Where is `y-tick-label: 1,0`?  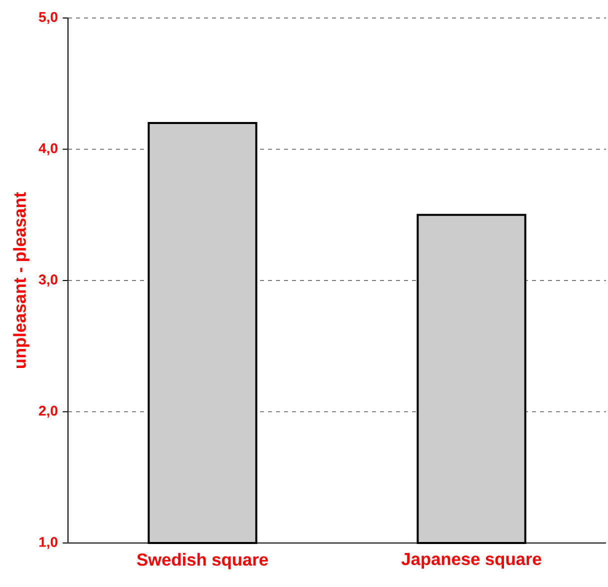 y-tick-label: 1,0 is located at coordinates (48, 543).